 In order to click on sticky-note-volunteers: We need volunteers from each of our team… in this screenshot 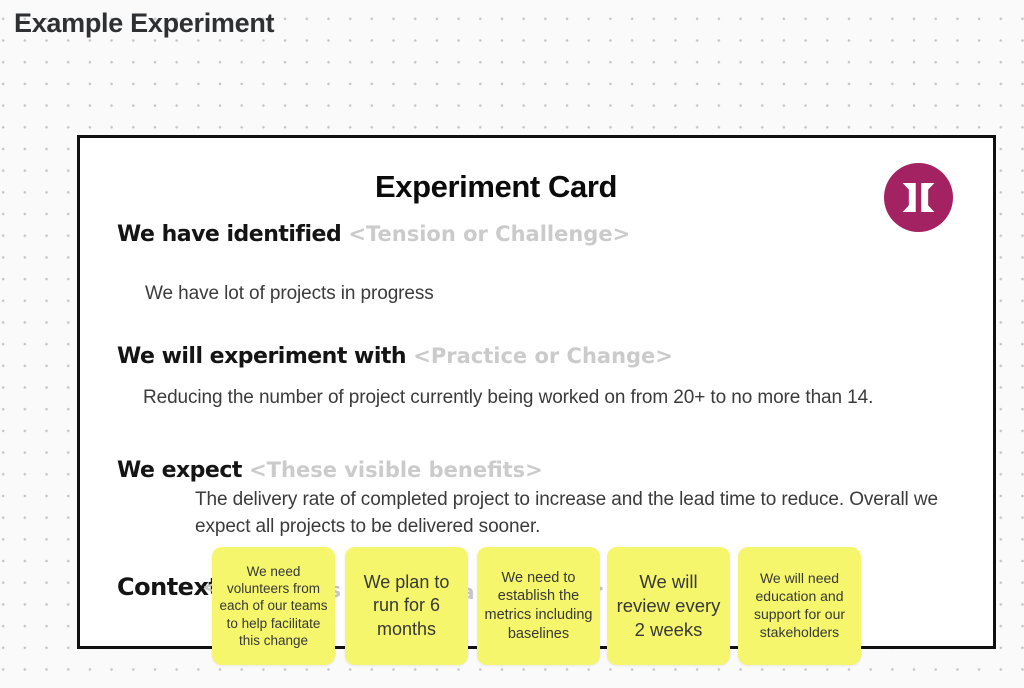, I will do `click(273, 606)`.